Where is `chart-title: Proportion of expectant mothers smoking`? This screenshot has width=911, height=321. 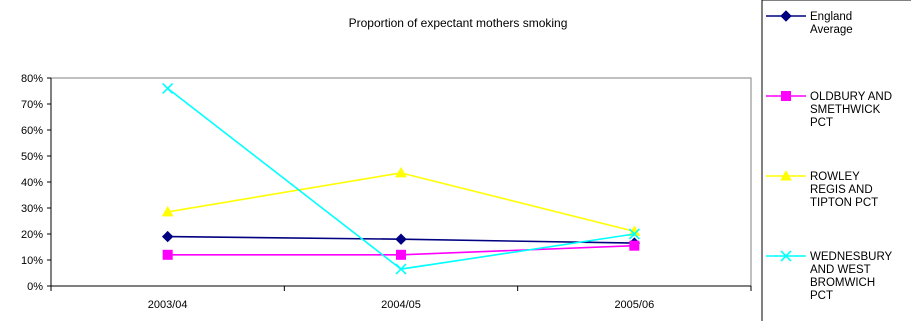 chart-title: Proportion of expectant mothers smoking is located at coordinates (458, 23).